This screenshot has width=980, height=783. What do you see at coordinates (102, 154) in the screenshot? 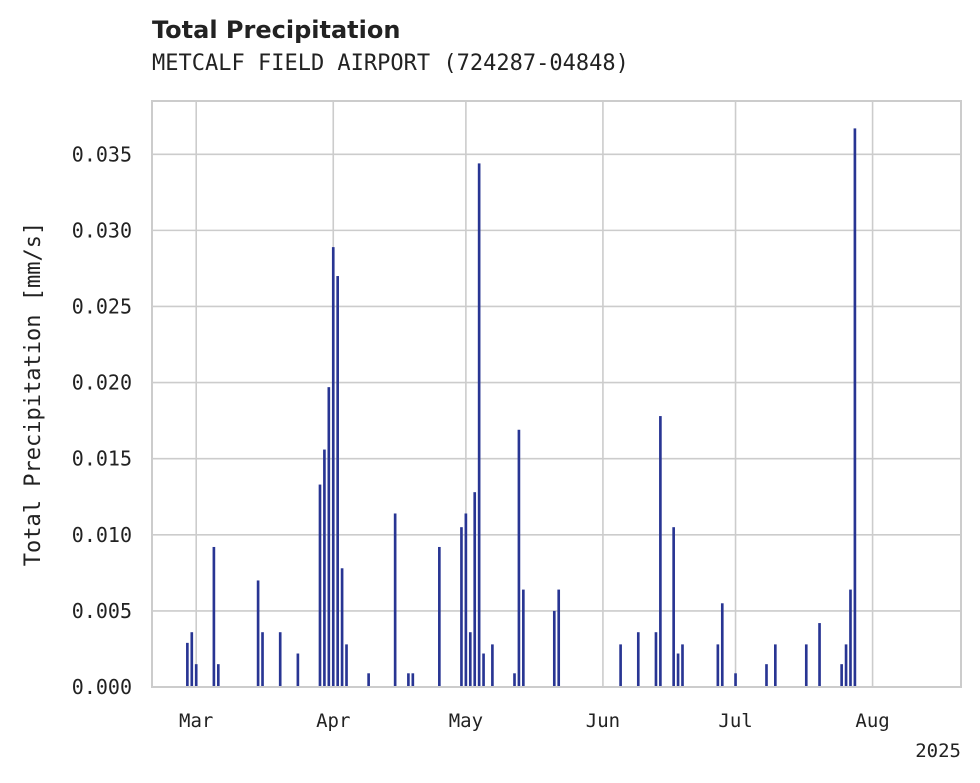
I see `y-tick-label: 0.035` at bounding box center [102, 154].